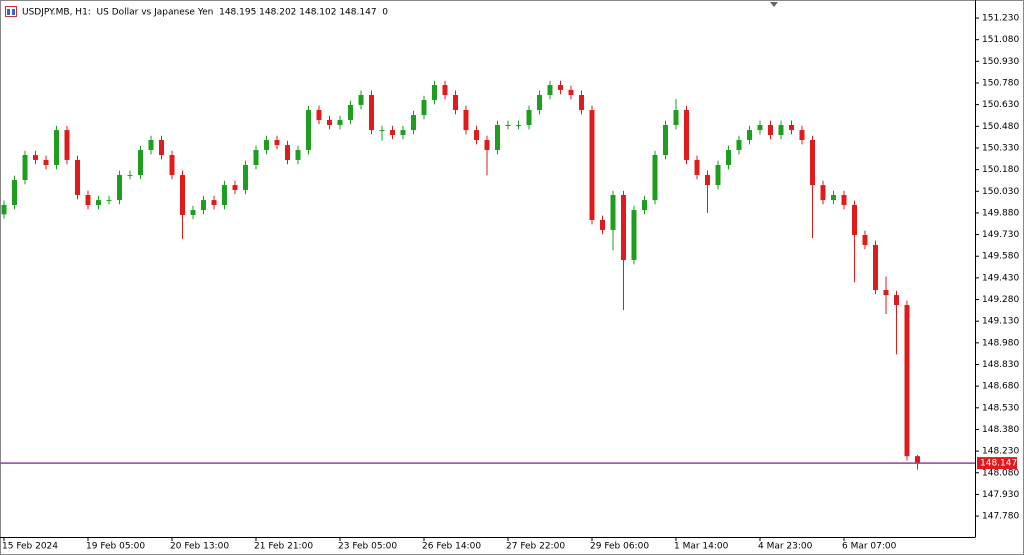 The width and height of the screenshot is (1024, 555). Describe the element at coordinates (199, 547) in the screenshot. I see `x-tick-label: 20 Feb 13:00` at that location.